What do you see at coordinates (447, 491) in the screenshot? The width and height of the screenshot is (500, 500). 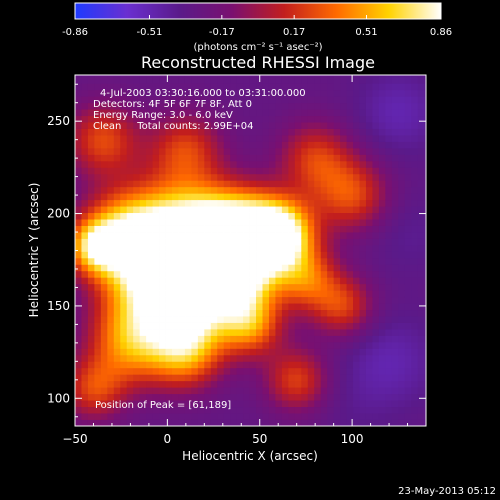 I see `footer-date: 23-May-2013 05:12` at bounding box center [447, 491].